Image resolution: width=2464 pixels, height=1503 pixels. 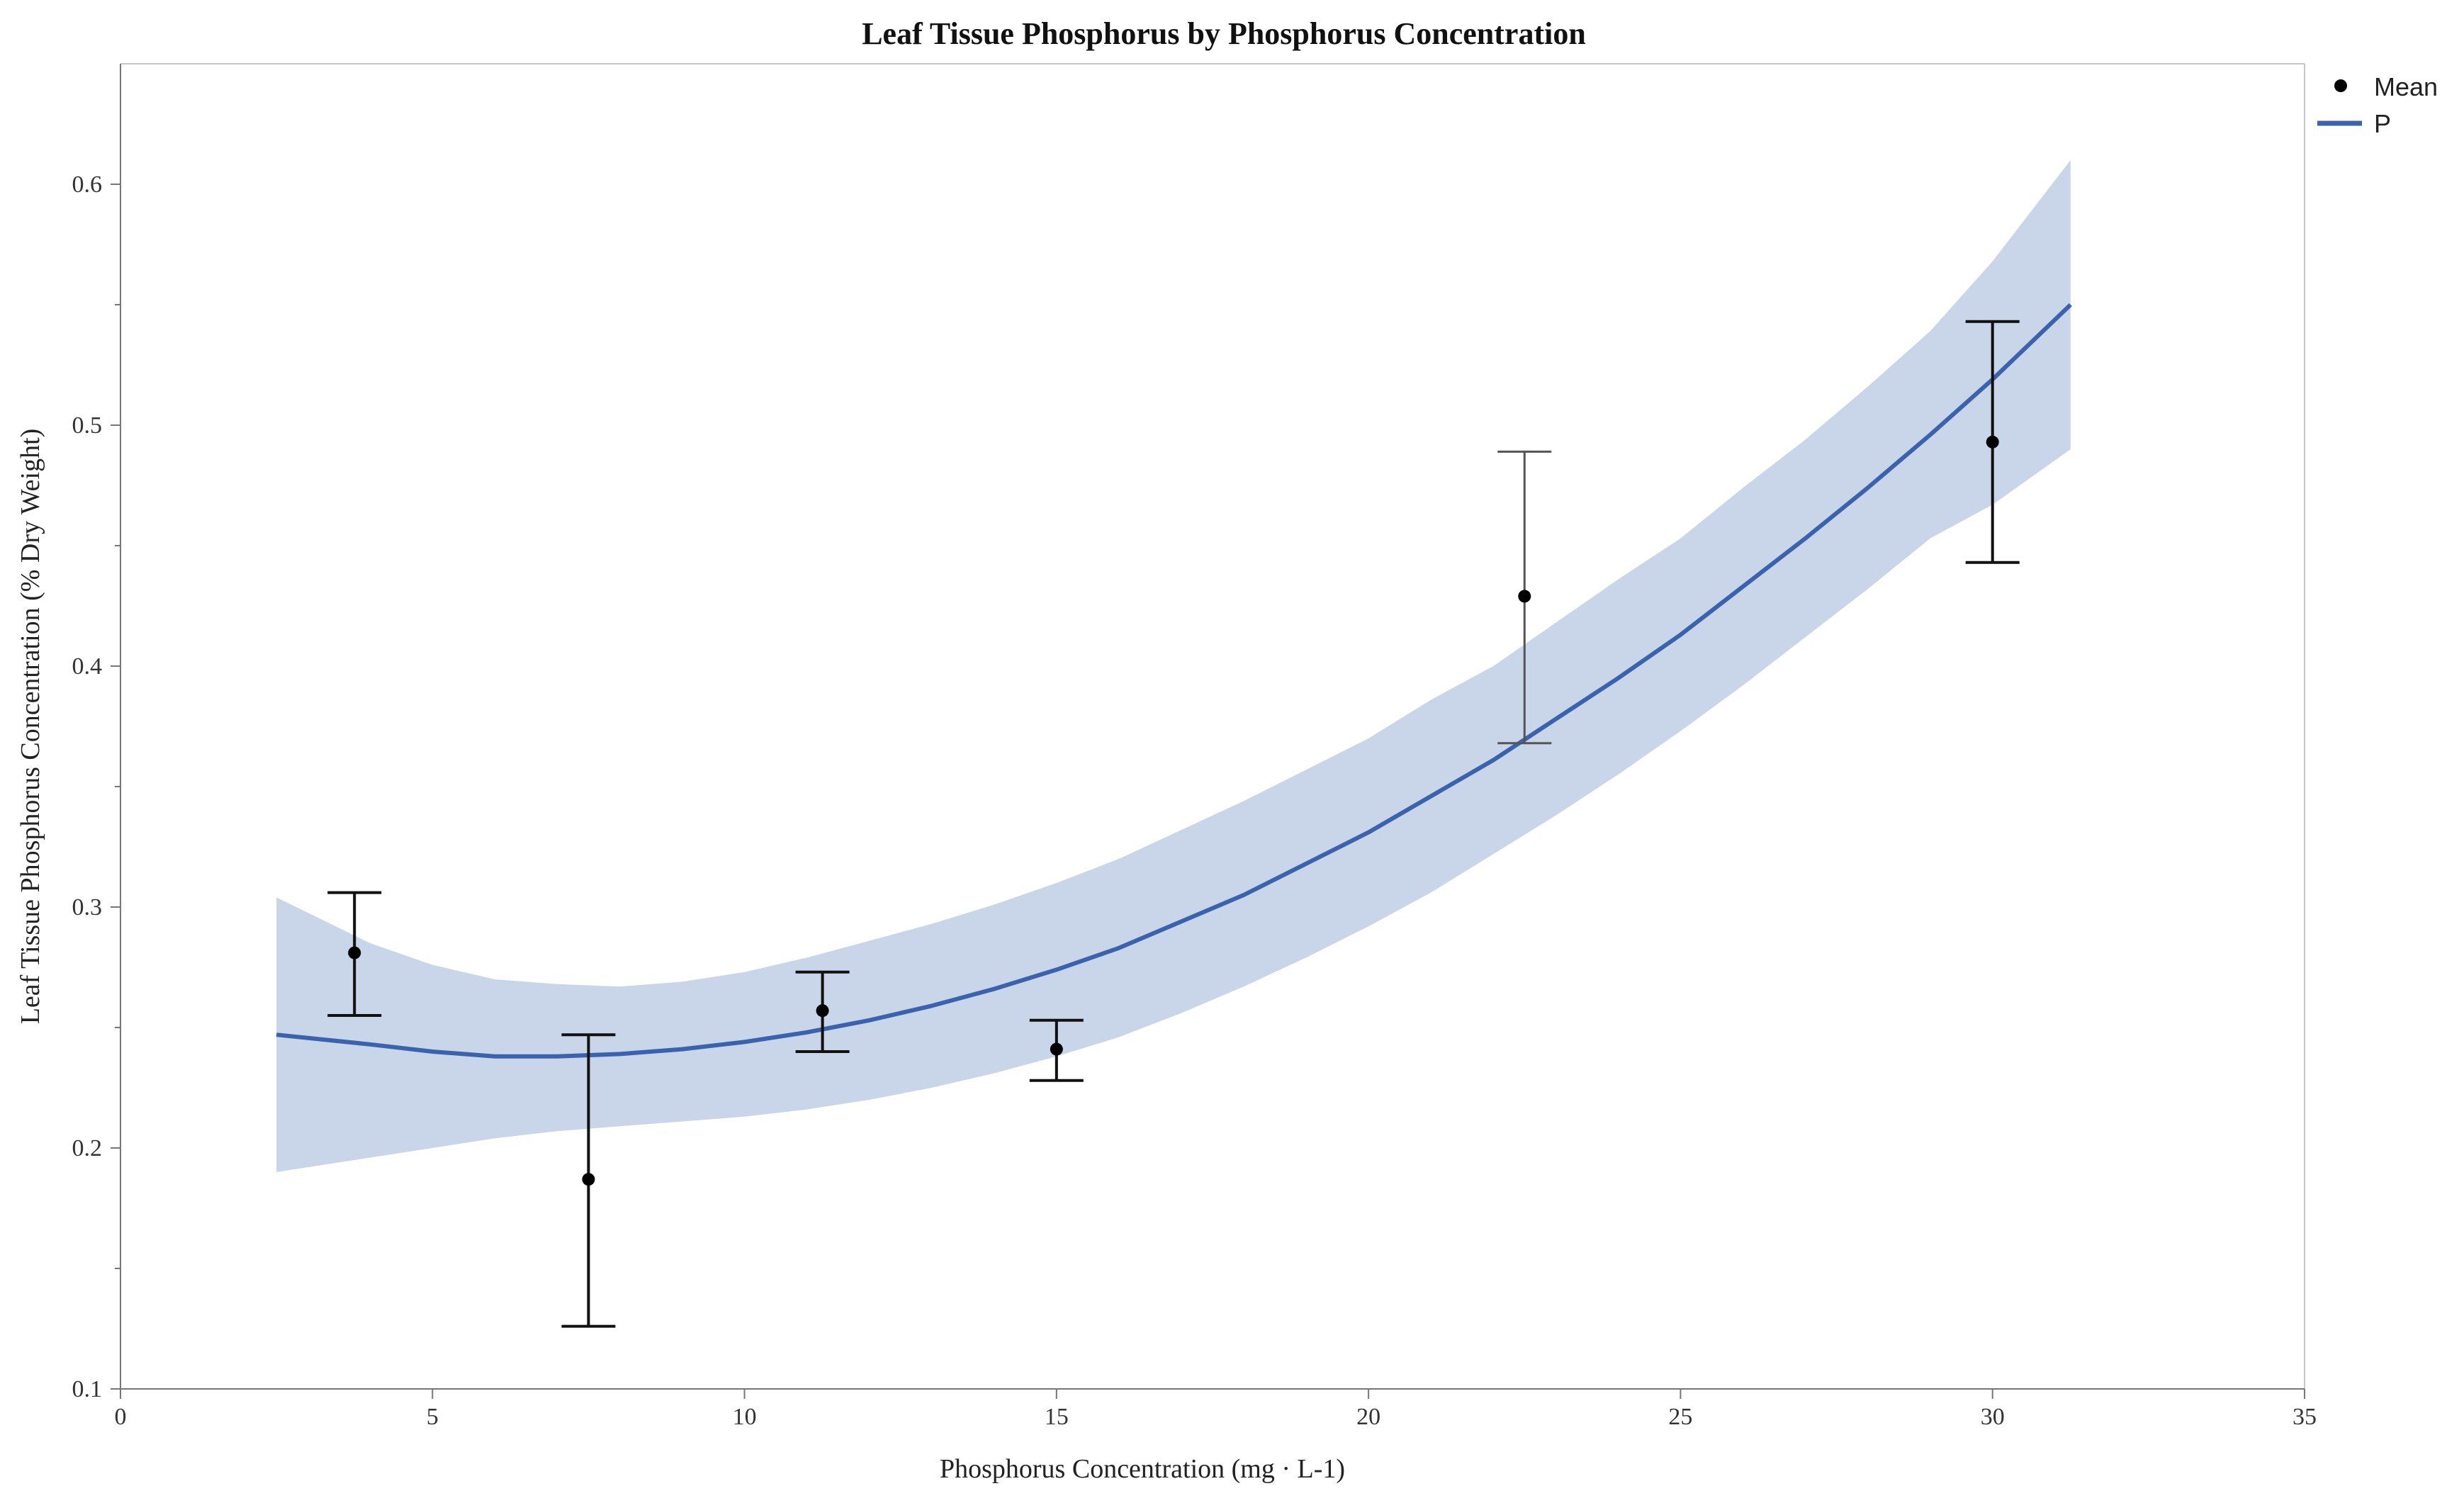 What do you see at coordinates (1680, 1417) in the screenshot?
I see `x-tick-label: 25` at bounding box center [1680, 1417].